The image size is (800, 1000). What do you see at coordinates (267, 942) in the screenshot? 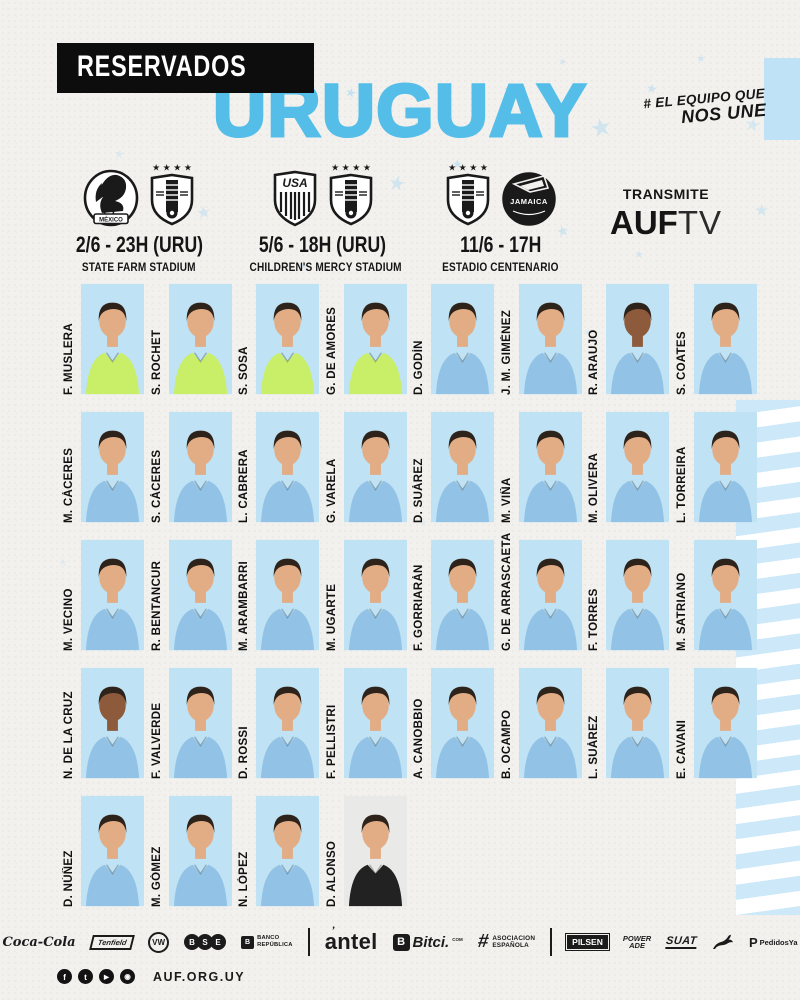
I see `banco-republica-logo: B BANCO REPÚBLICA` at bounding box center [267, 942].